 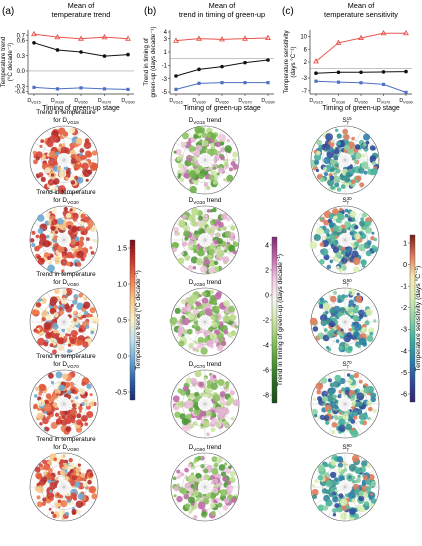 I want to click on y-tick-label: -3, so click(x=305, y=79).